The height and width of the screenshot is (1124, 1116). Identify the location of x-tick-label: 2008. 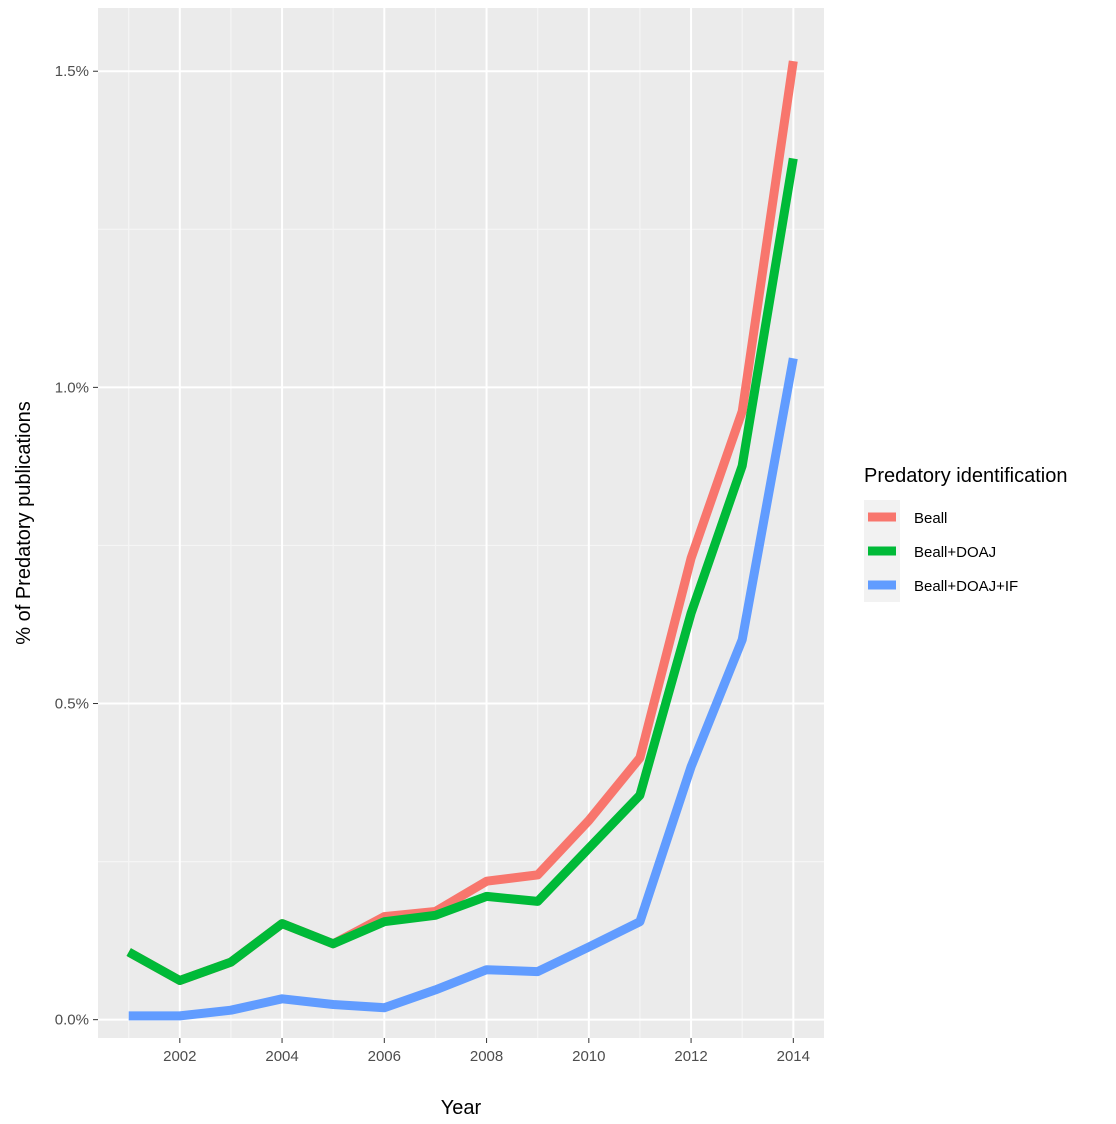
(486, 1056).